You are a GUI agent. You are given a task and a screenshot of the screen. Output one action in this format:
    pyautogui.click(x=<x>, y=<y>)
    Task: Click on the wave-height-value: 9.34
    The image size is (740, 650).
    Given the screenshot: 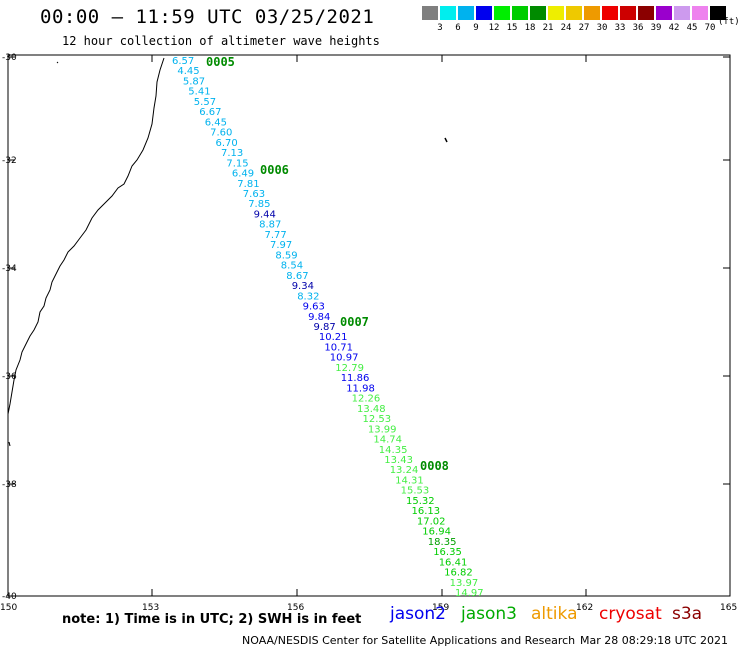 What is the action you would take?
    pyautogui.click(x=303, y=286)
    